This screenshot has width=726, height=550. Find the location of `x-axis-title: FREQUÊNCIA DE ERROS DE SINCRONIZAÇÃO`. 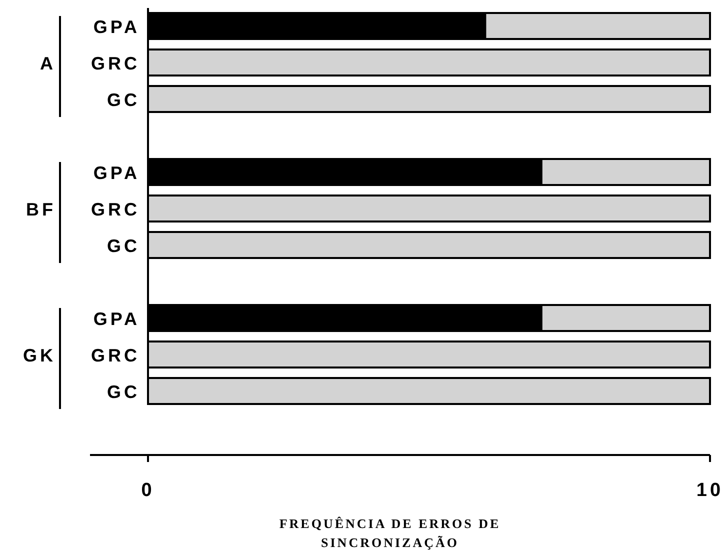

x-axis-title: FREQUÊNCIA DE ERROS DE SINCRONIZAÇÃO is located at coordinates (390, 533).